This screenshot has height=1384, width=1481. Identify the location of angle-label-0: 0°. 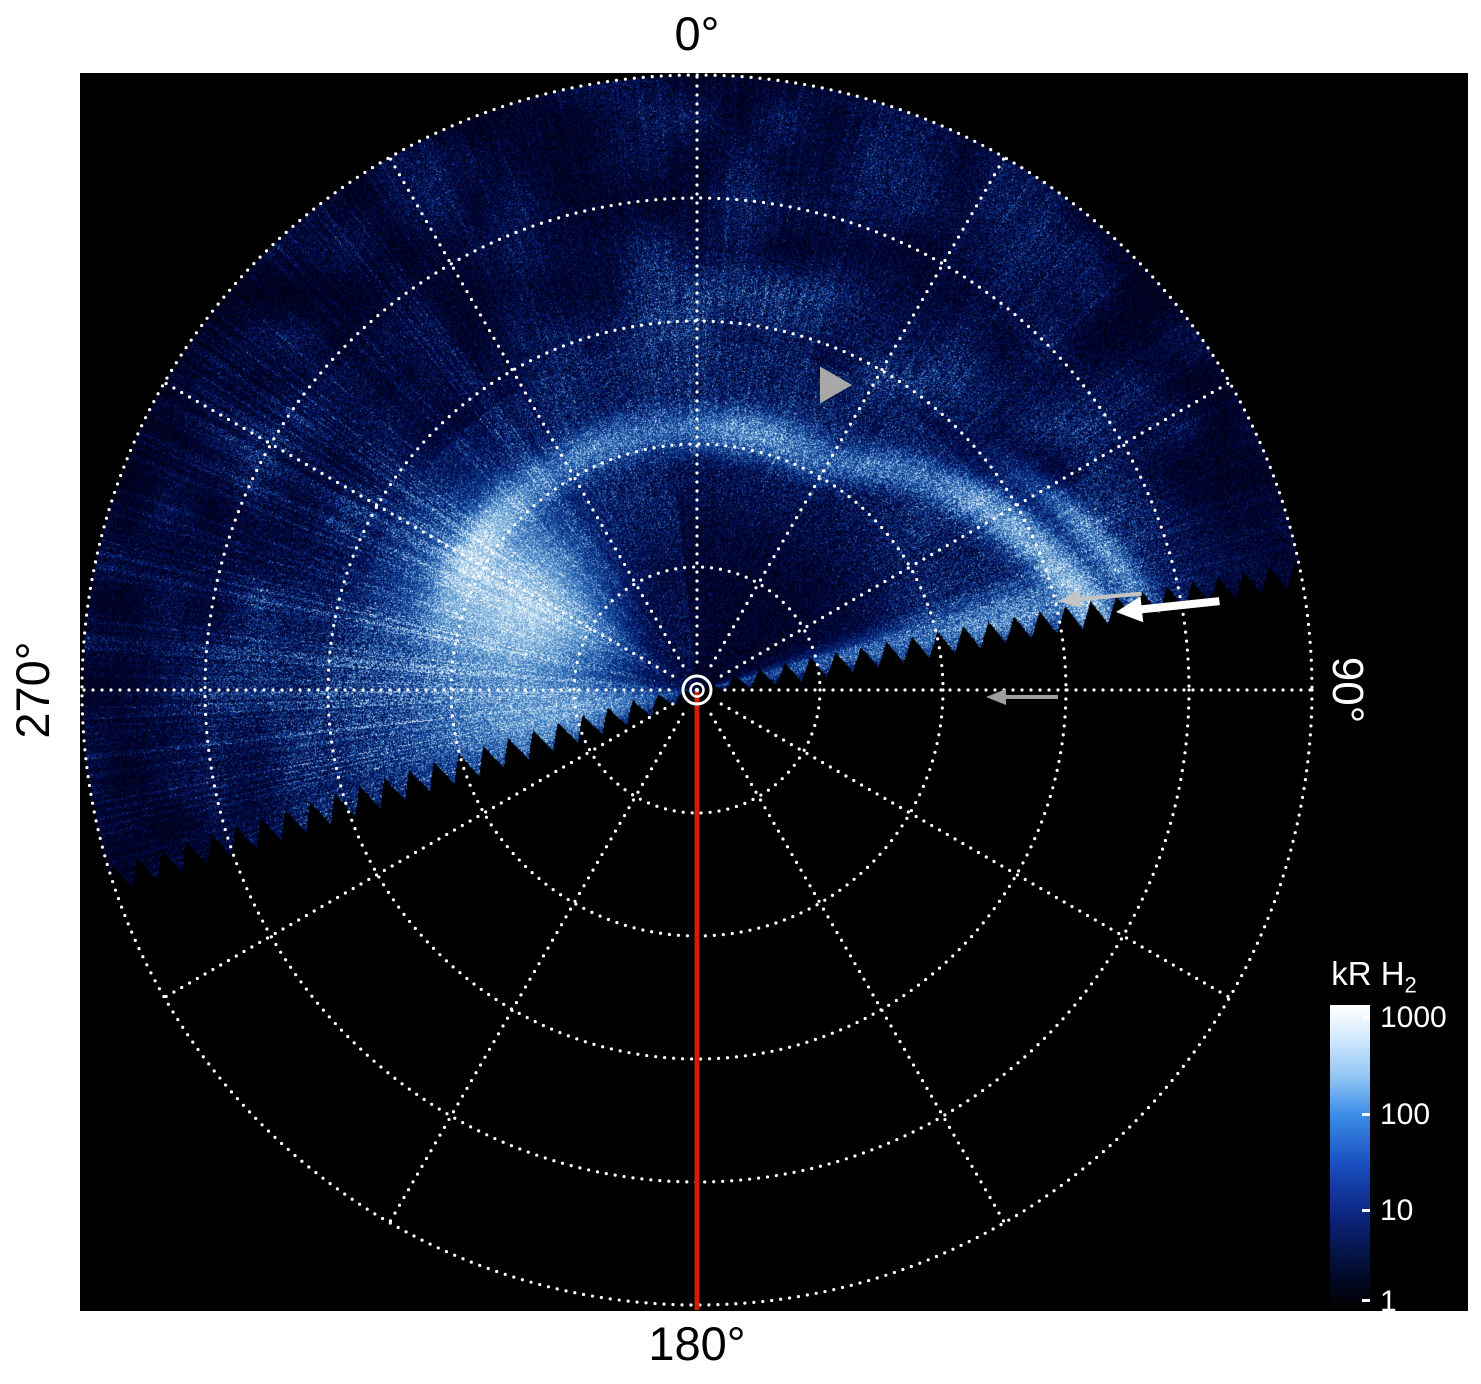
(697, 33).